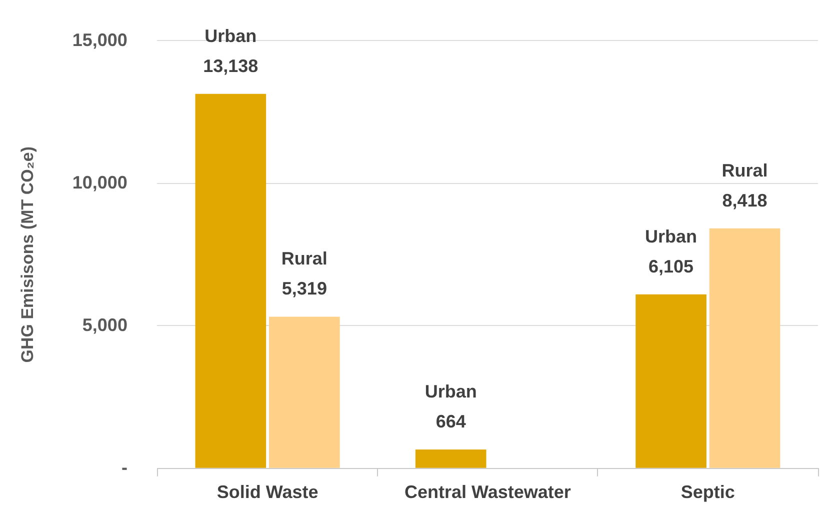 The height and width of the screenshot is (516, 820). What do you see at coordinates (100, 40) in the screenshot?
I see `y-tick-label: 15,000` at bounding box center [100, 40].